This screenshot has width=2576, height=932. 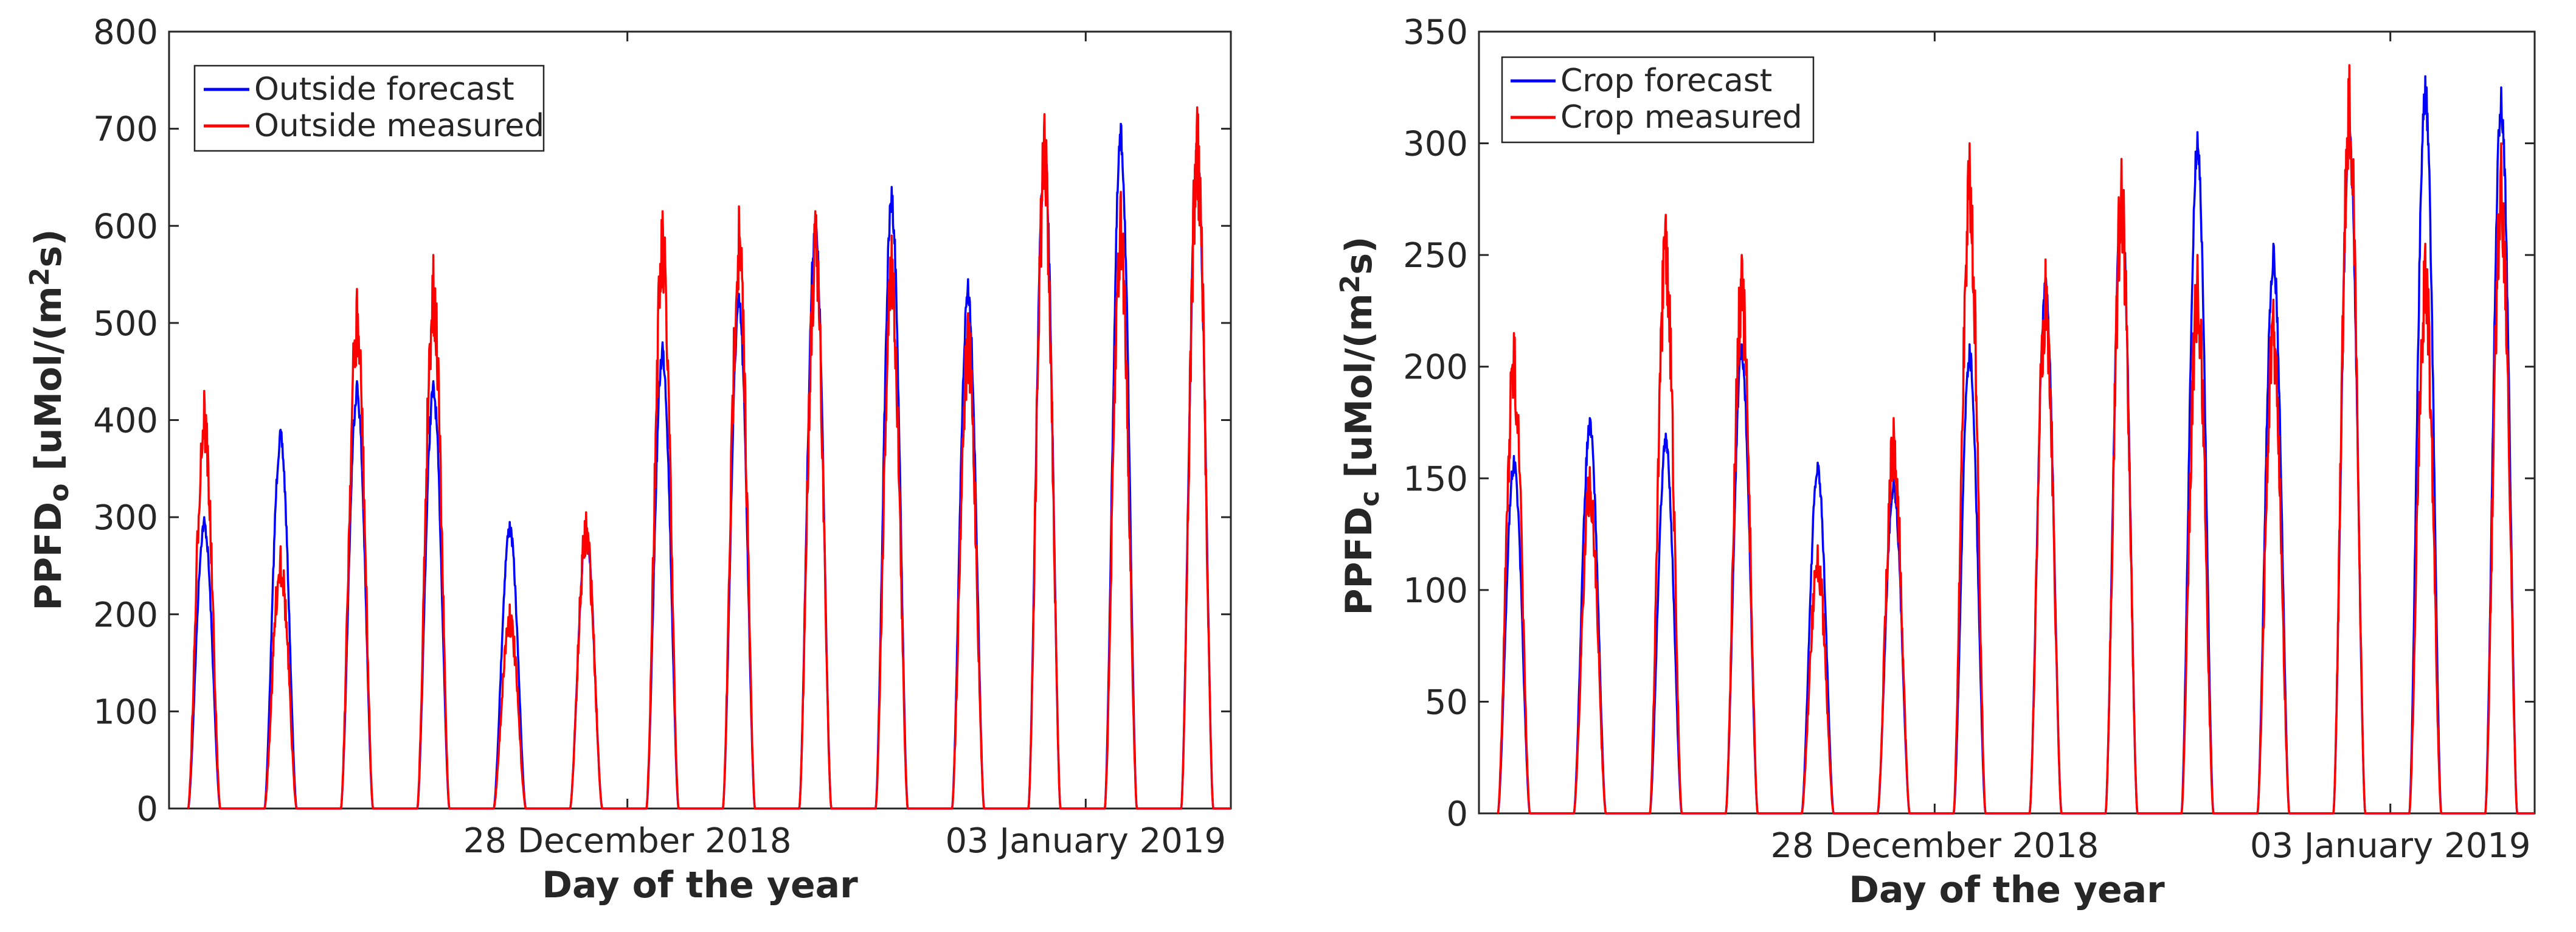 What do you see at coordinates (1681, 117) in the screenshot?
I see `legend-label-measured: Crop measured` at bounding box center [1681, 117].